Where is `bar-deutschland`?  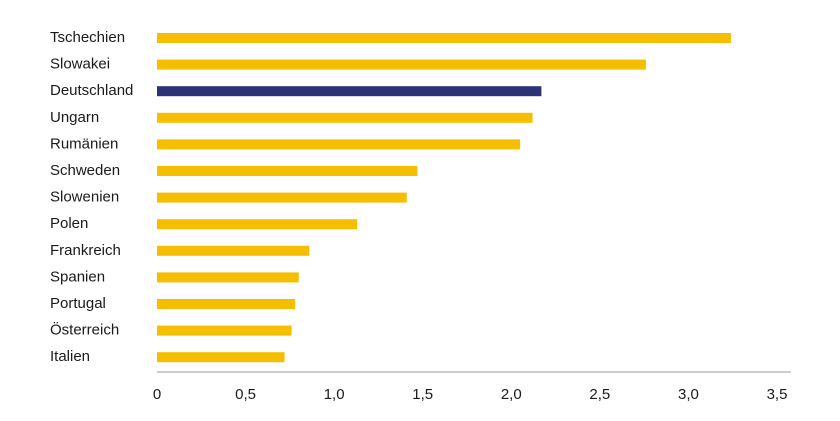 bar-deutschland is located at coordinates (349, 91).